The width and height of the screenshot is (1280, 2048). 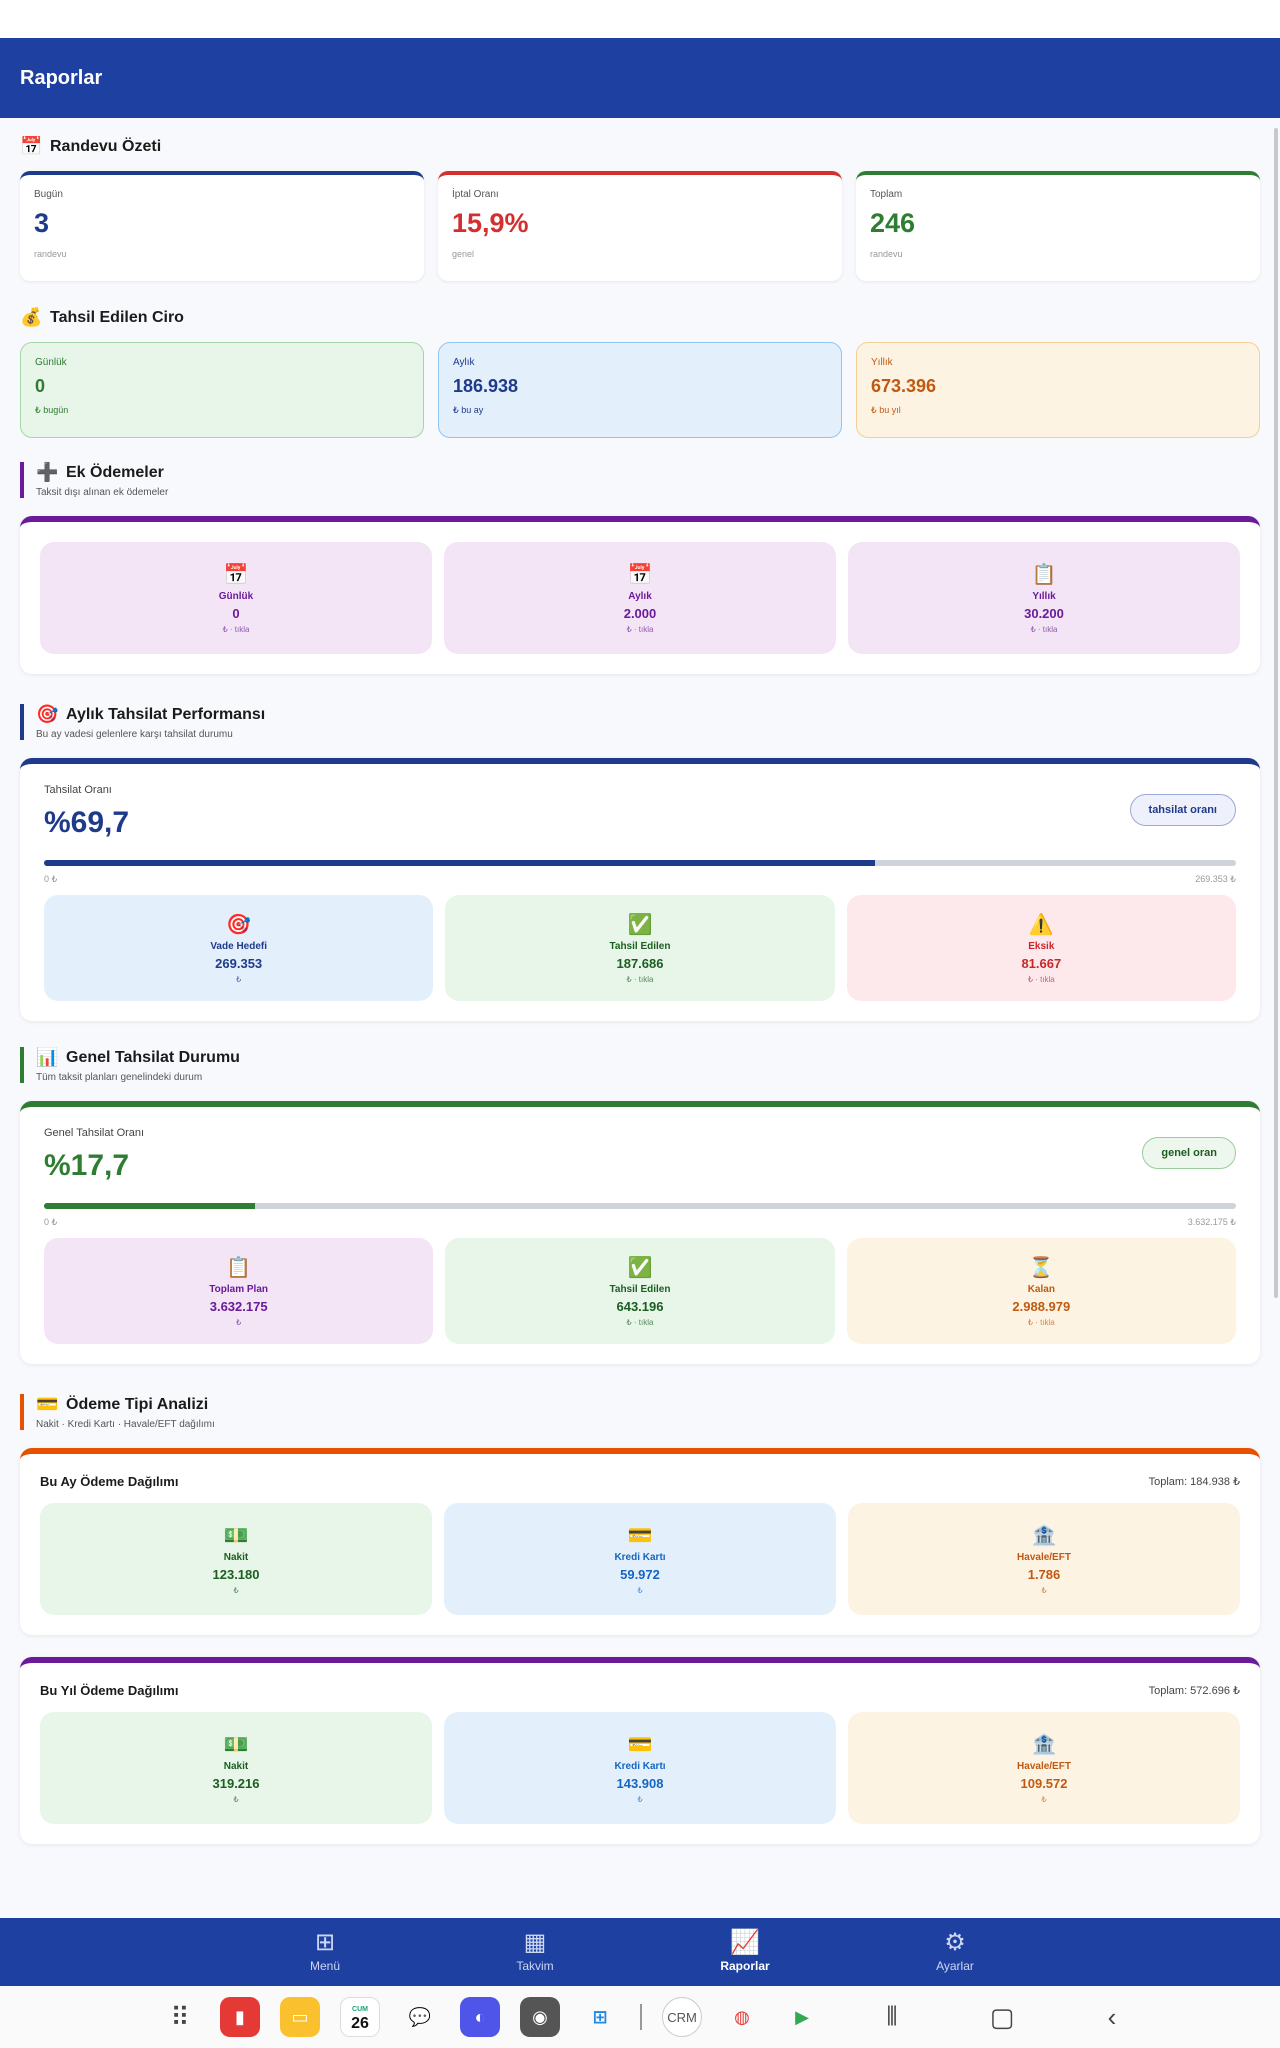 I want to click on extra-tile-yearly: 📋 Yıllık 30.200 ₺ · tıkla, so click(x=1044, y=598).